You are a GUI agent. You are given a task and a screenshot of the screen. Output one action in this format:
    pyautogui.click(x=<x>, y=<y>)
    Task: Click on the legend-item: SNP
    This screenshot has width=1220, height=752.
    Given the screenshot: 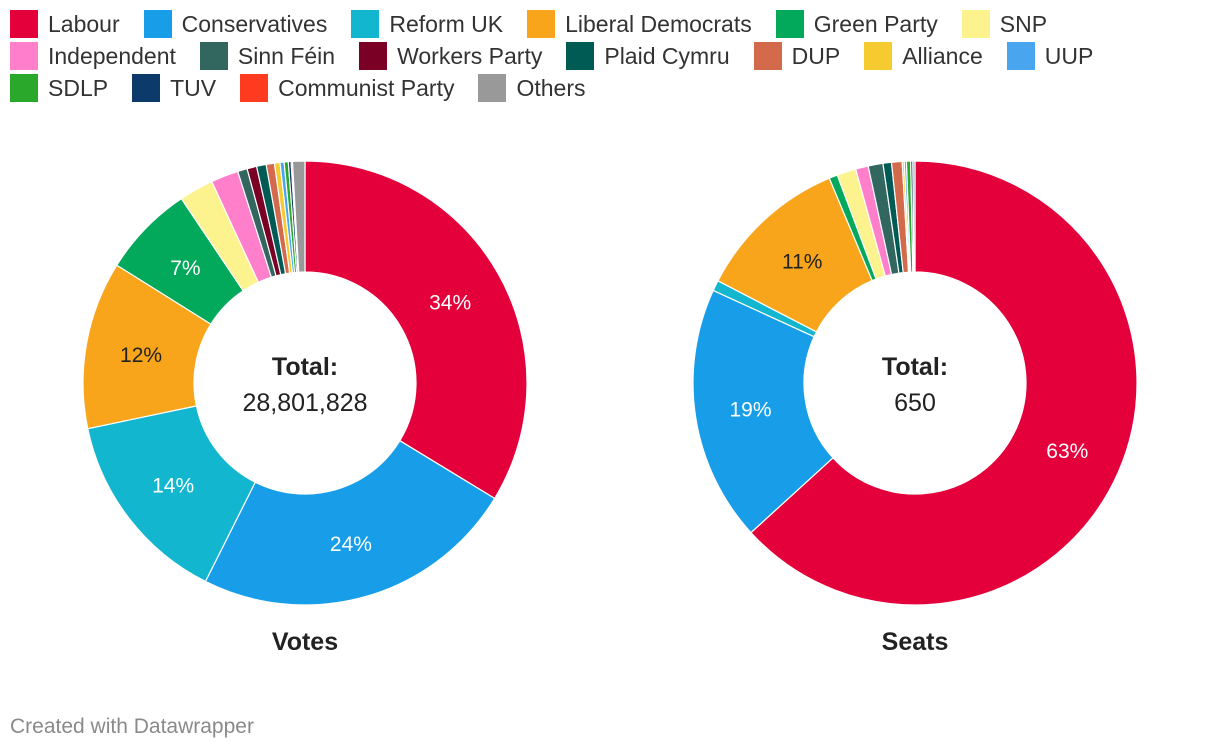 What is the action you would take?
    pyautogui.click(x=1004, y=24)
    